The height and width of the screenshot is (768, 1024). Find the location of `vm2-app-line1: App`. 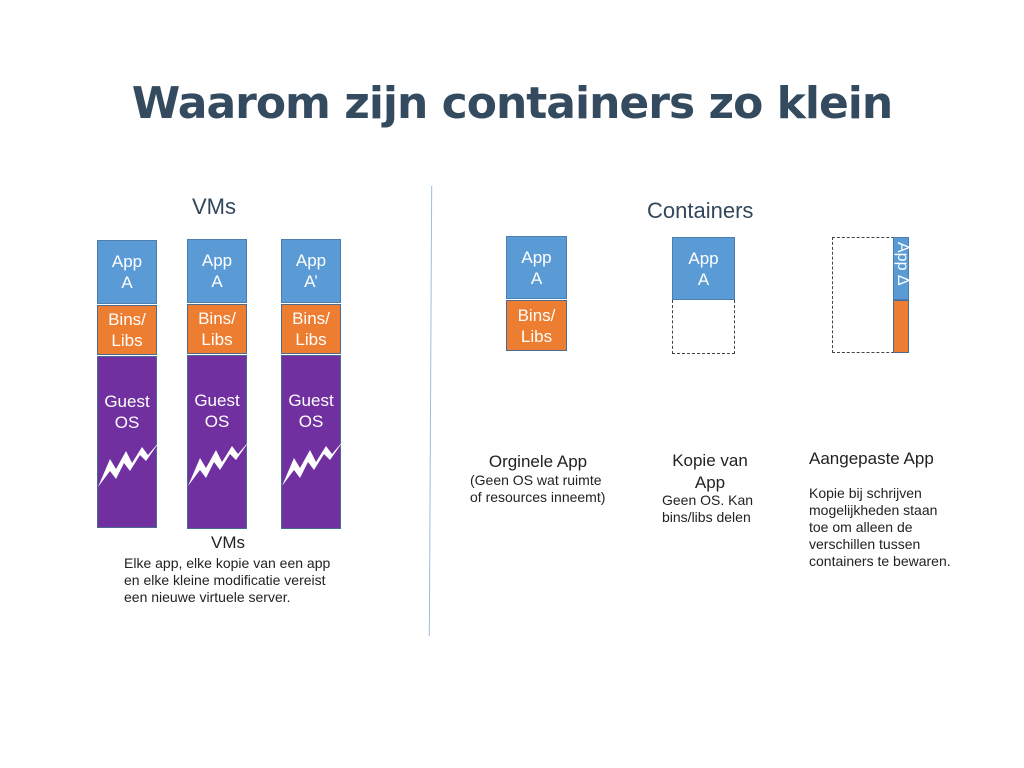

vm2-app-line1: App is located at coordinates (217, 260).